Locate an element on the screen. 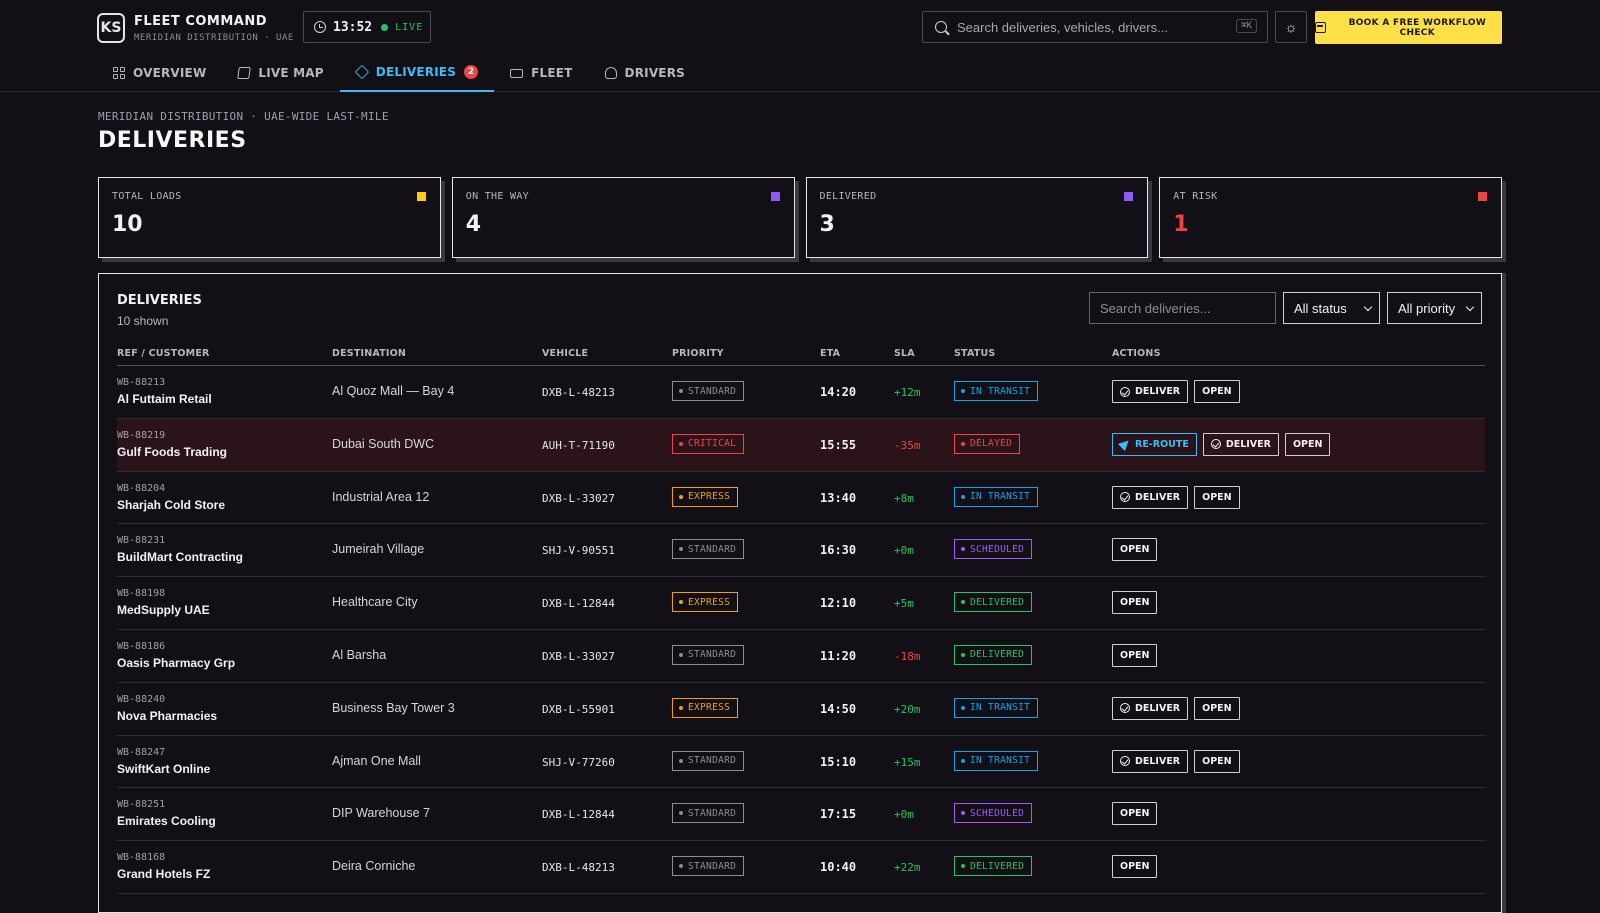 The width and height of the screenshot is (1600, 913). column-header: PRIORITY is located at coordinates (698, 353).